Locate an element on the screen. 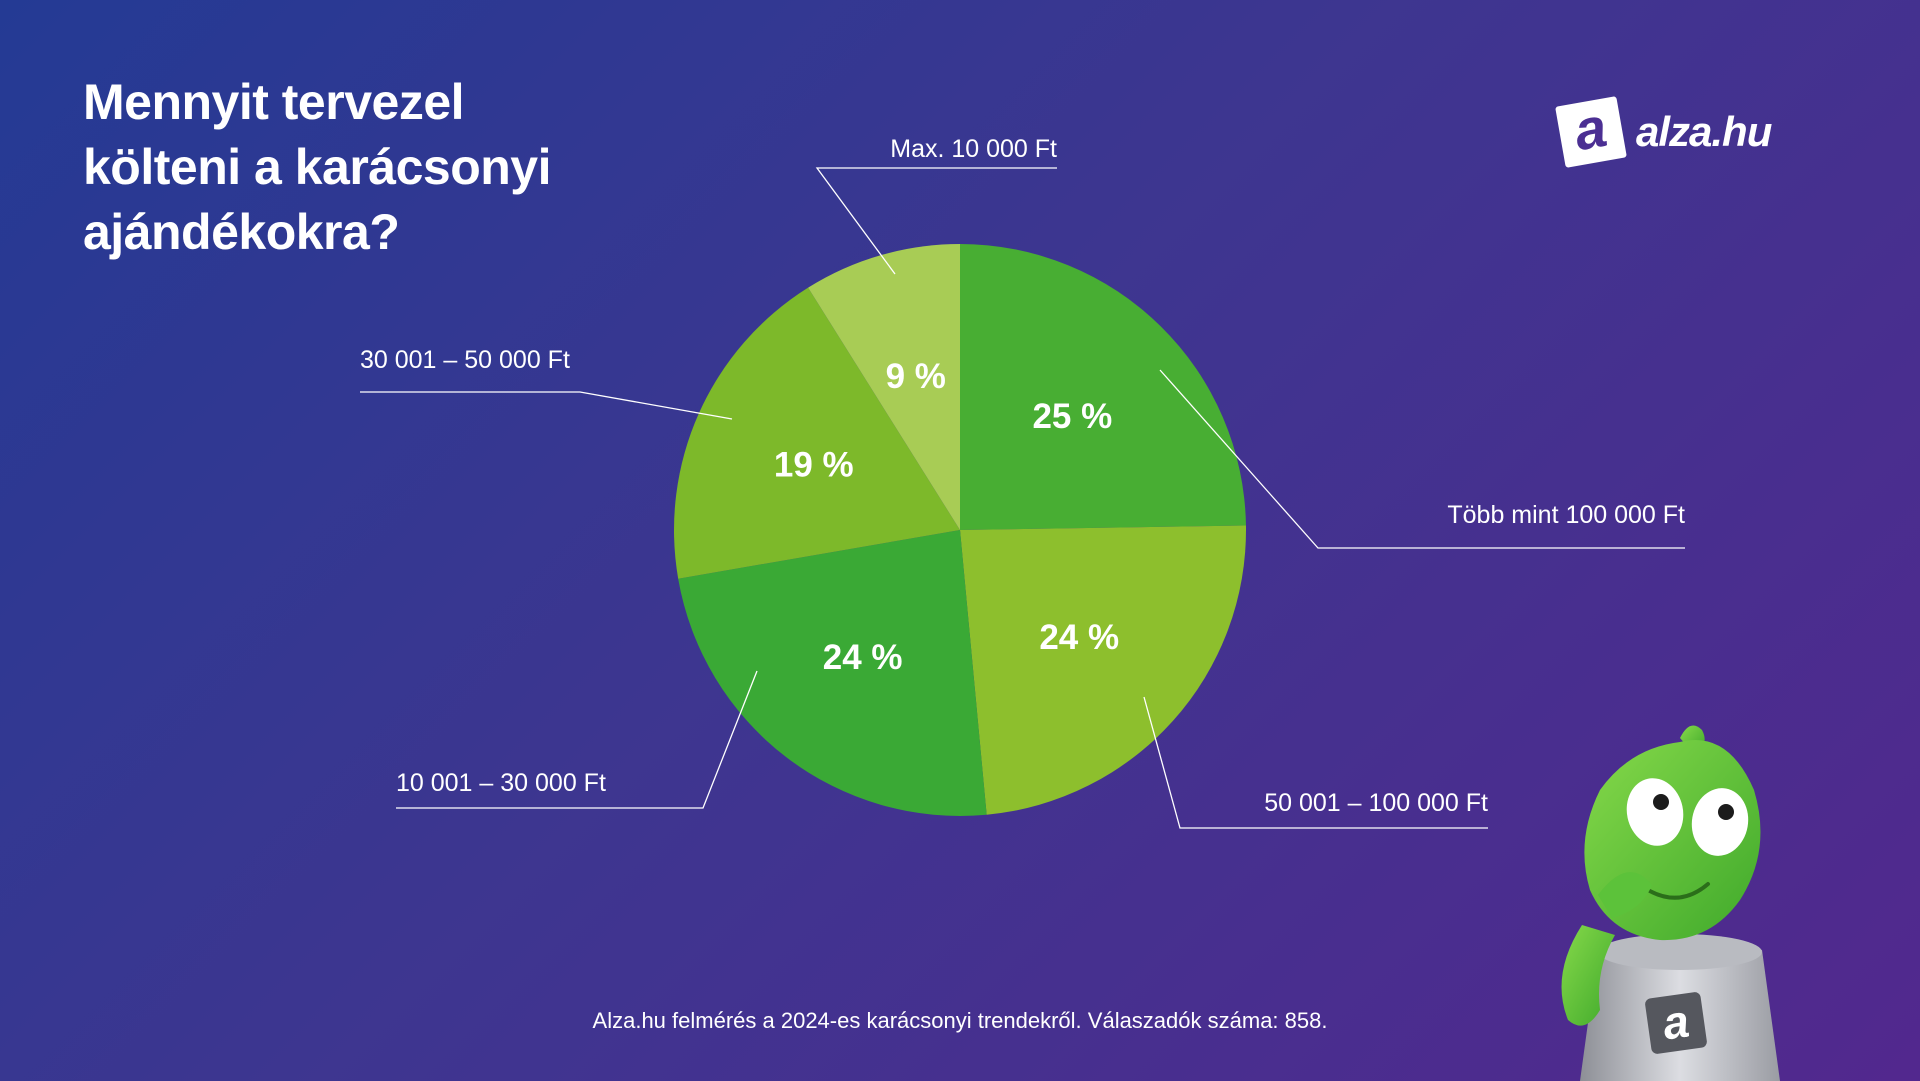 This screenshot has width=1920, height=1081. slice-category-label-4: 30 001 – 50 000 Ft is located at coordinates (465, 360).